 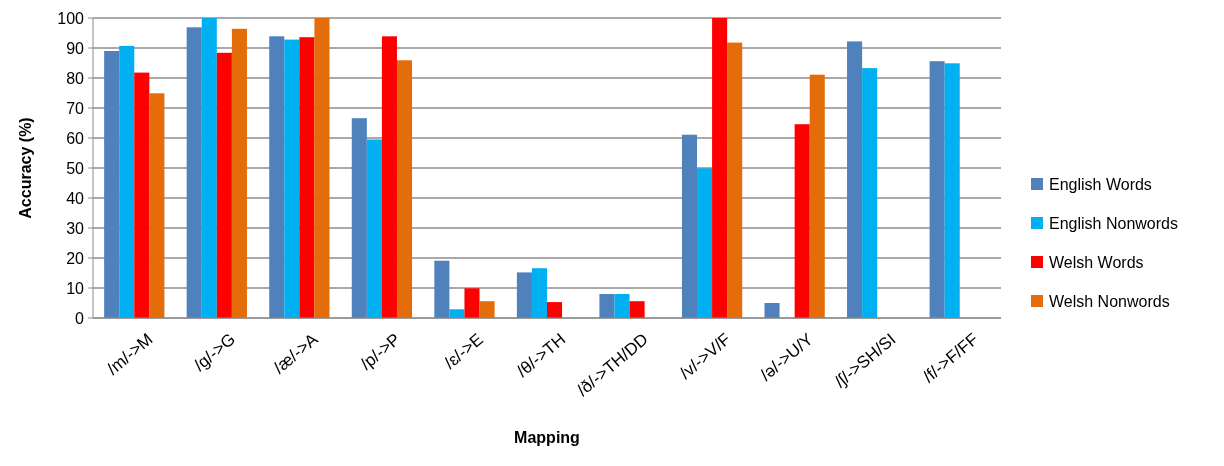 What do you see at coordinates (1109, 301) in the screenshot?
I see `legend-label: Welsh Nonwords` at bounding box center [1109, 301].